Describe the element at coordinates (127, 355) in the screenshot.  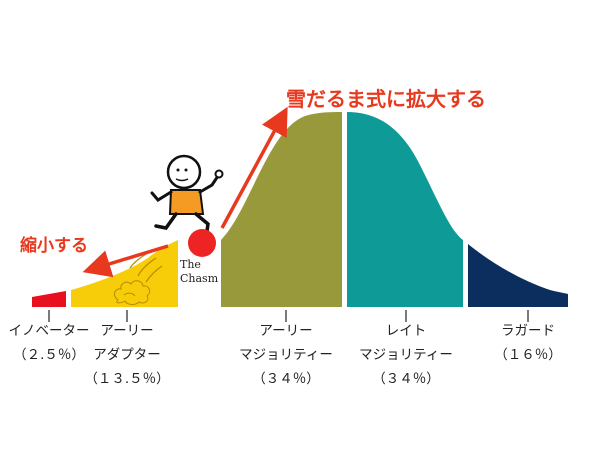
I see `segment-name-line2: アダプター` at that location.